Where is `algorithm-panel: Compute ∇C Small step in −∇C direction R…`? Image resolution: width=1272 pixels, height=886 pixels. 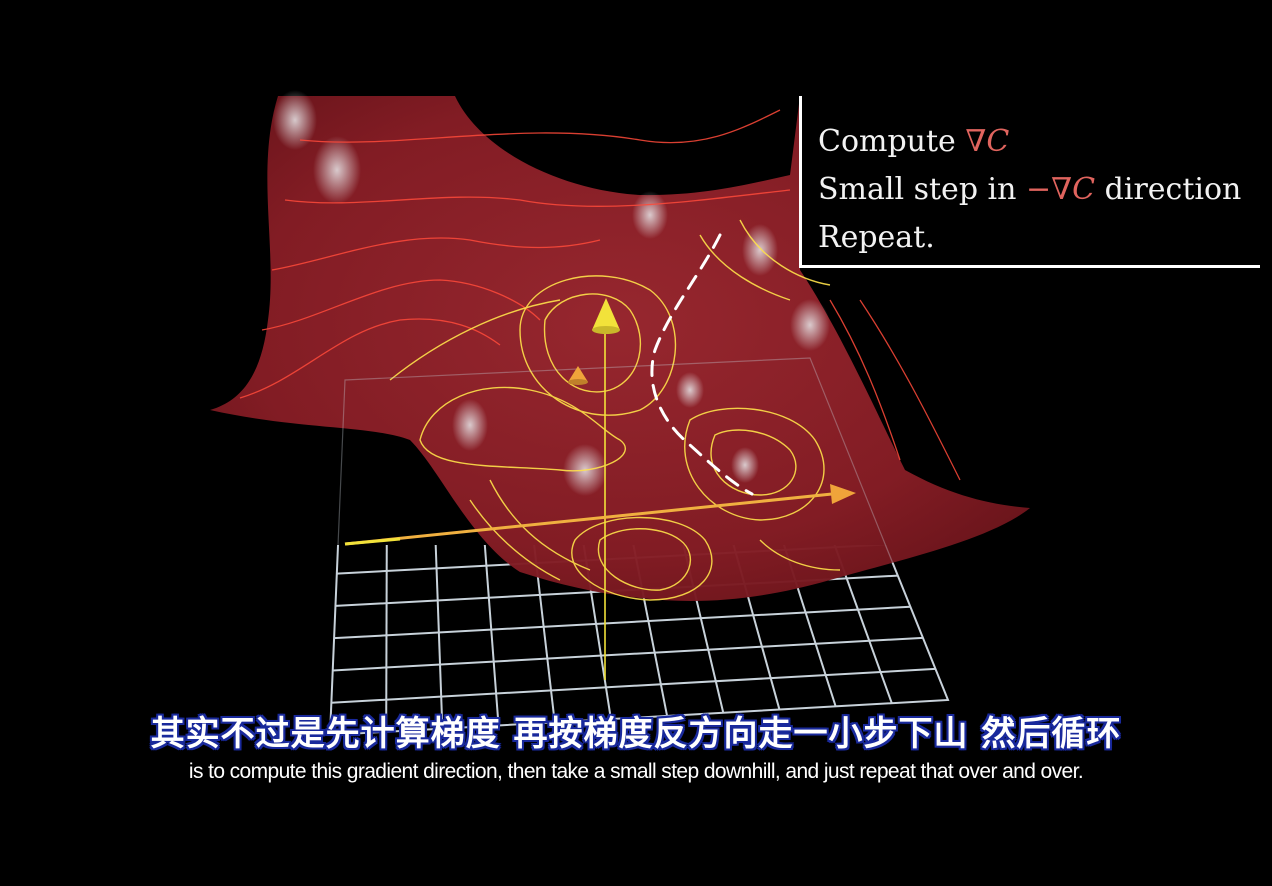 algorithm-panel: Compute ∇C Small step in −∇C direction R… is located at coordinates (1029, 182).